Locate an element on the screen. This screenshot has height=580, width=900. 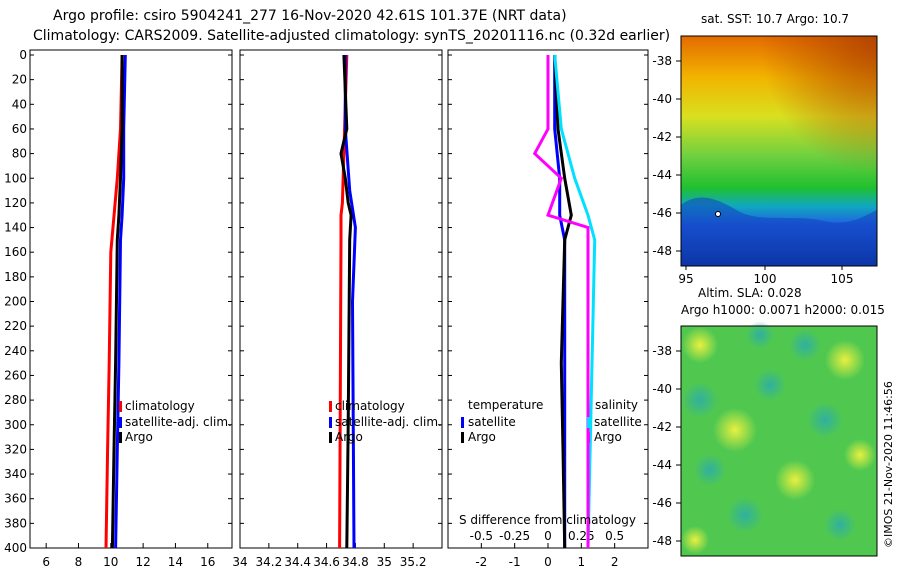
x-tick-label: 35.2 is located at coordinates (413, 562).